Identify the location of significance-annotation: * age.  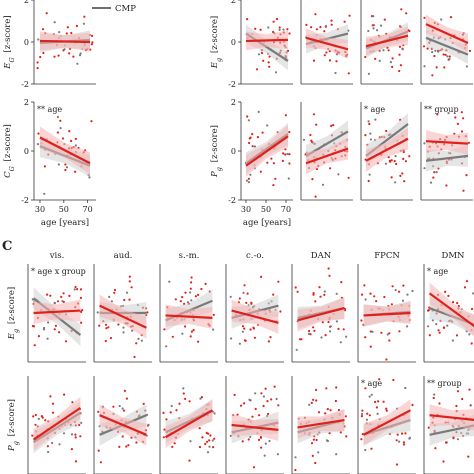
(371, 383).